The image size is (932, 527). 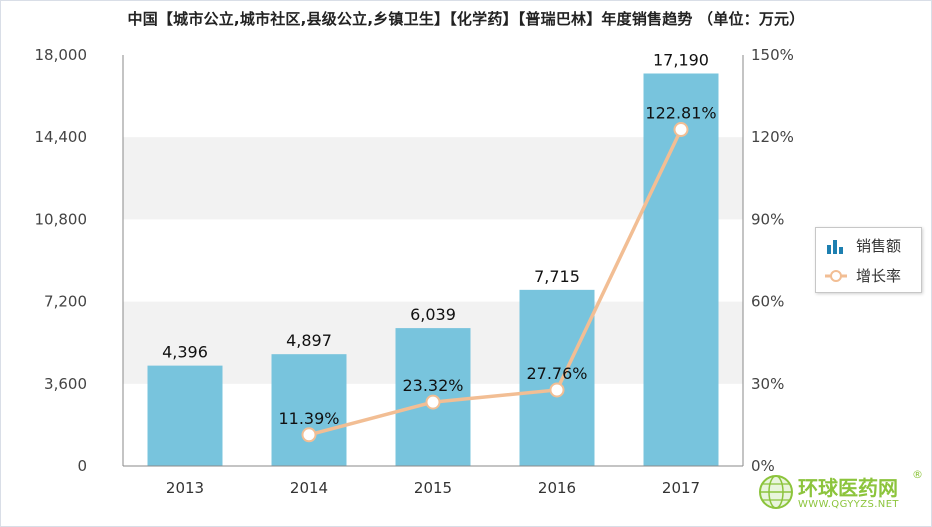 I want to click on y-left-tick-label: 18,000, so click(x=61, y=55).